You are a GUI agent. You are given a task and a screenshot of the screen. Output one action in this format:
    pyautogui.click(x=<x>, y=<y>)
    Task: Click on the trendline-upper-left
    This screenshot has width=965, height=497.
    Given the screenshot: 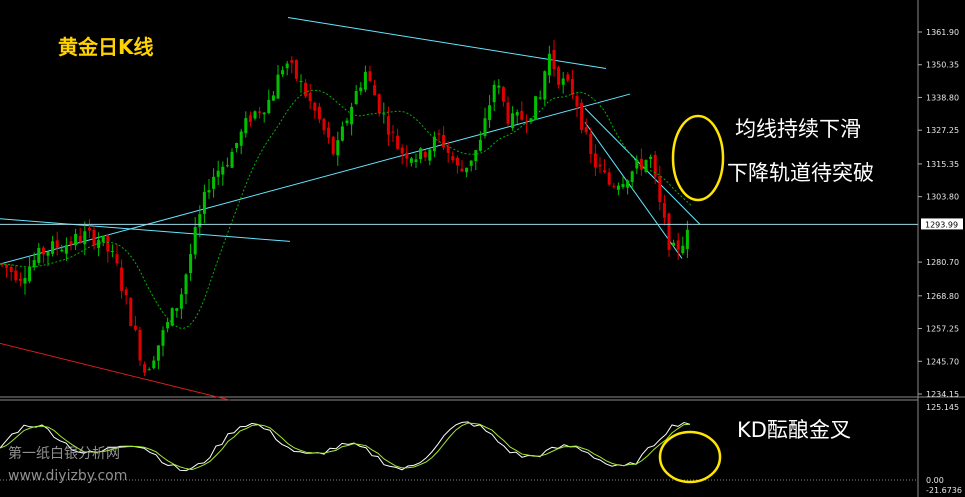 What is the action you would take?
    pyautogui.click(x=145, y=230)
    